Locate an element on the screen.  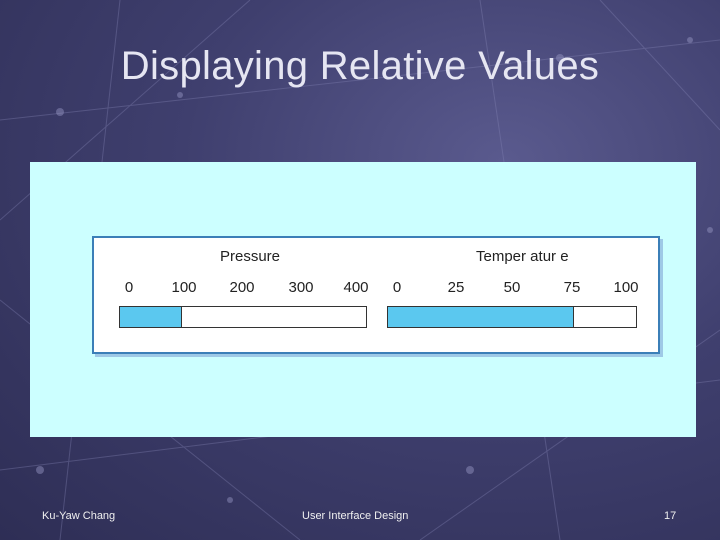
temperature-fill is located at coordinates (481, 317).